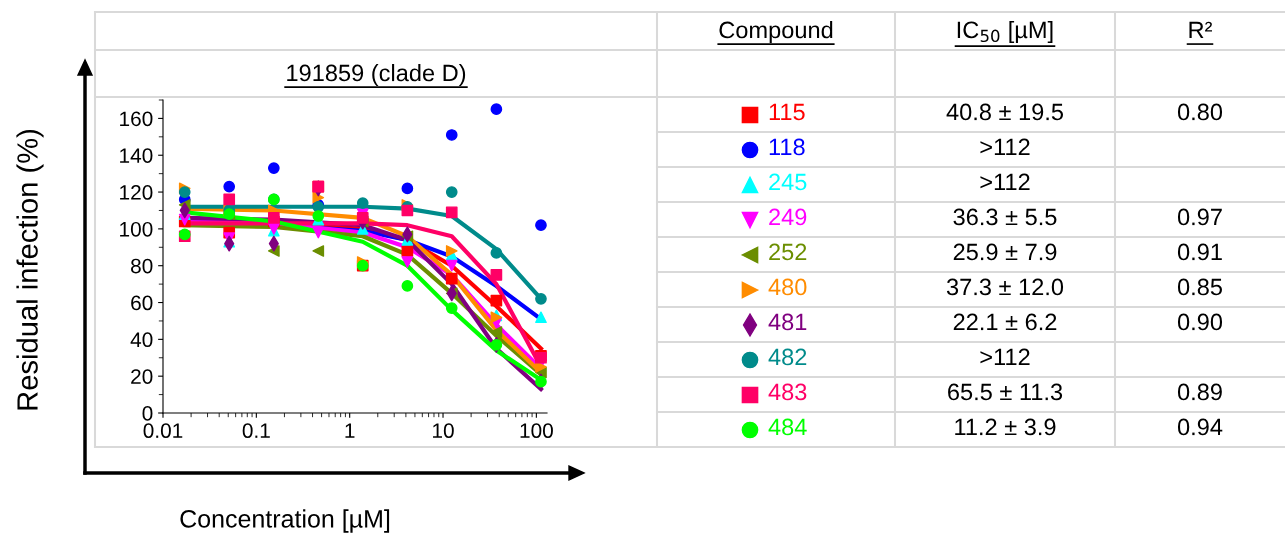 The image size is (1285, 535). I want to click on text: 37.3 ± 12.0, so click(1005, 287).